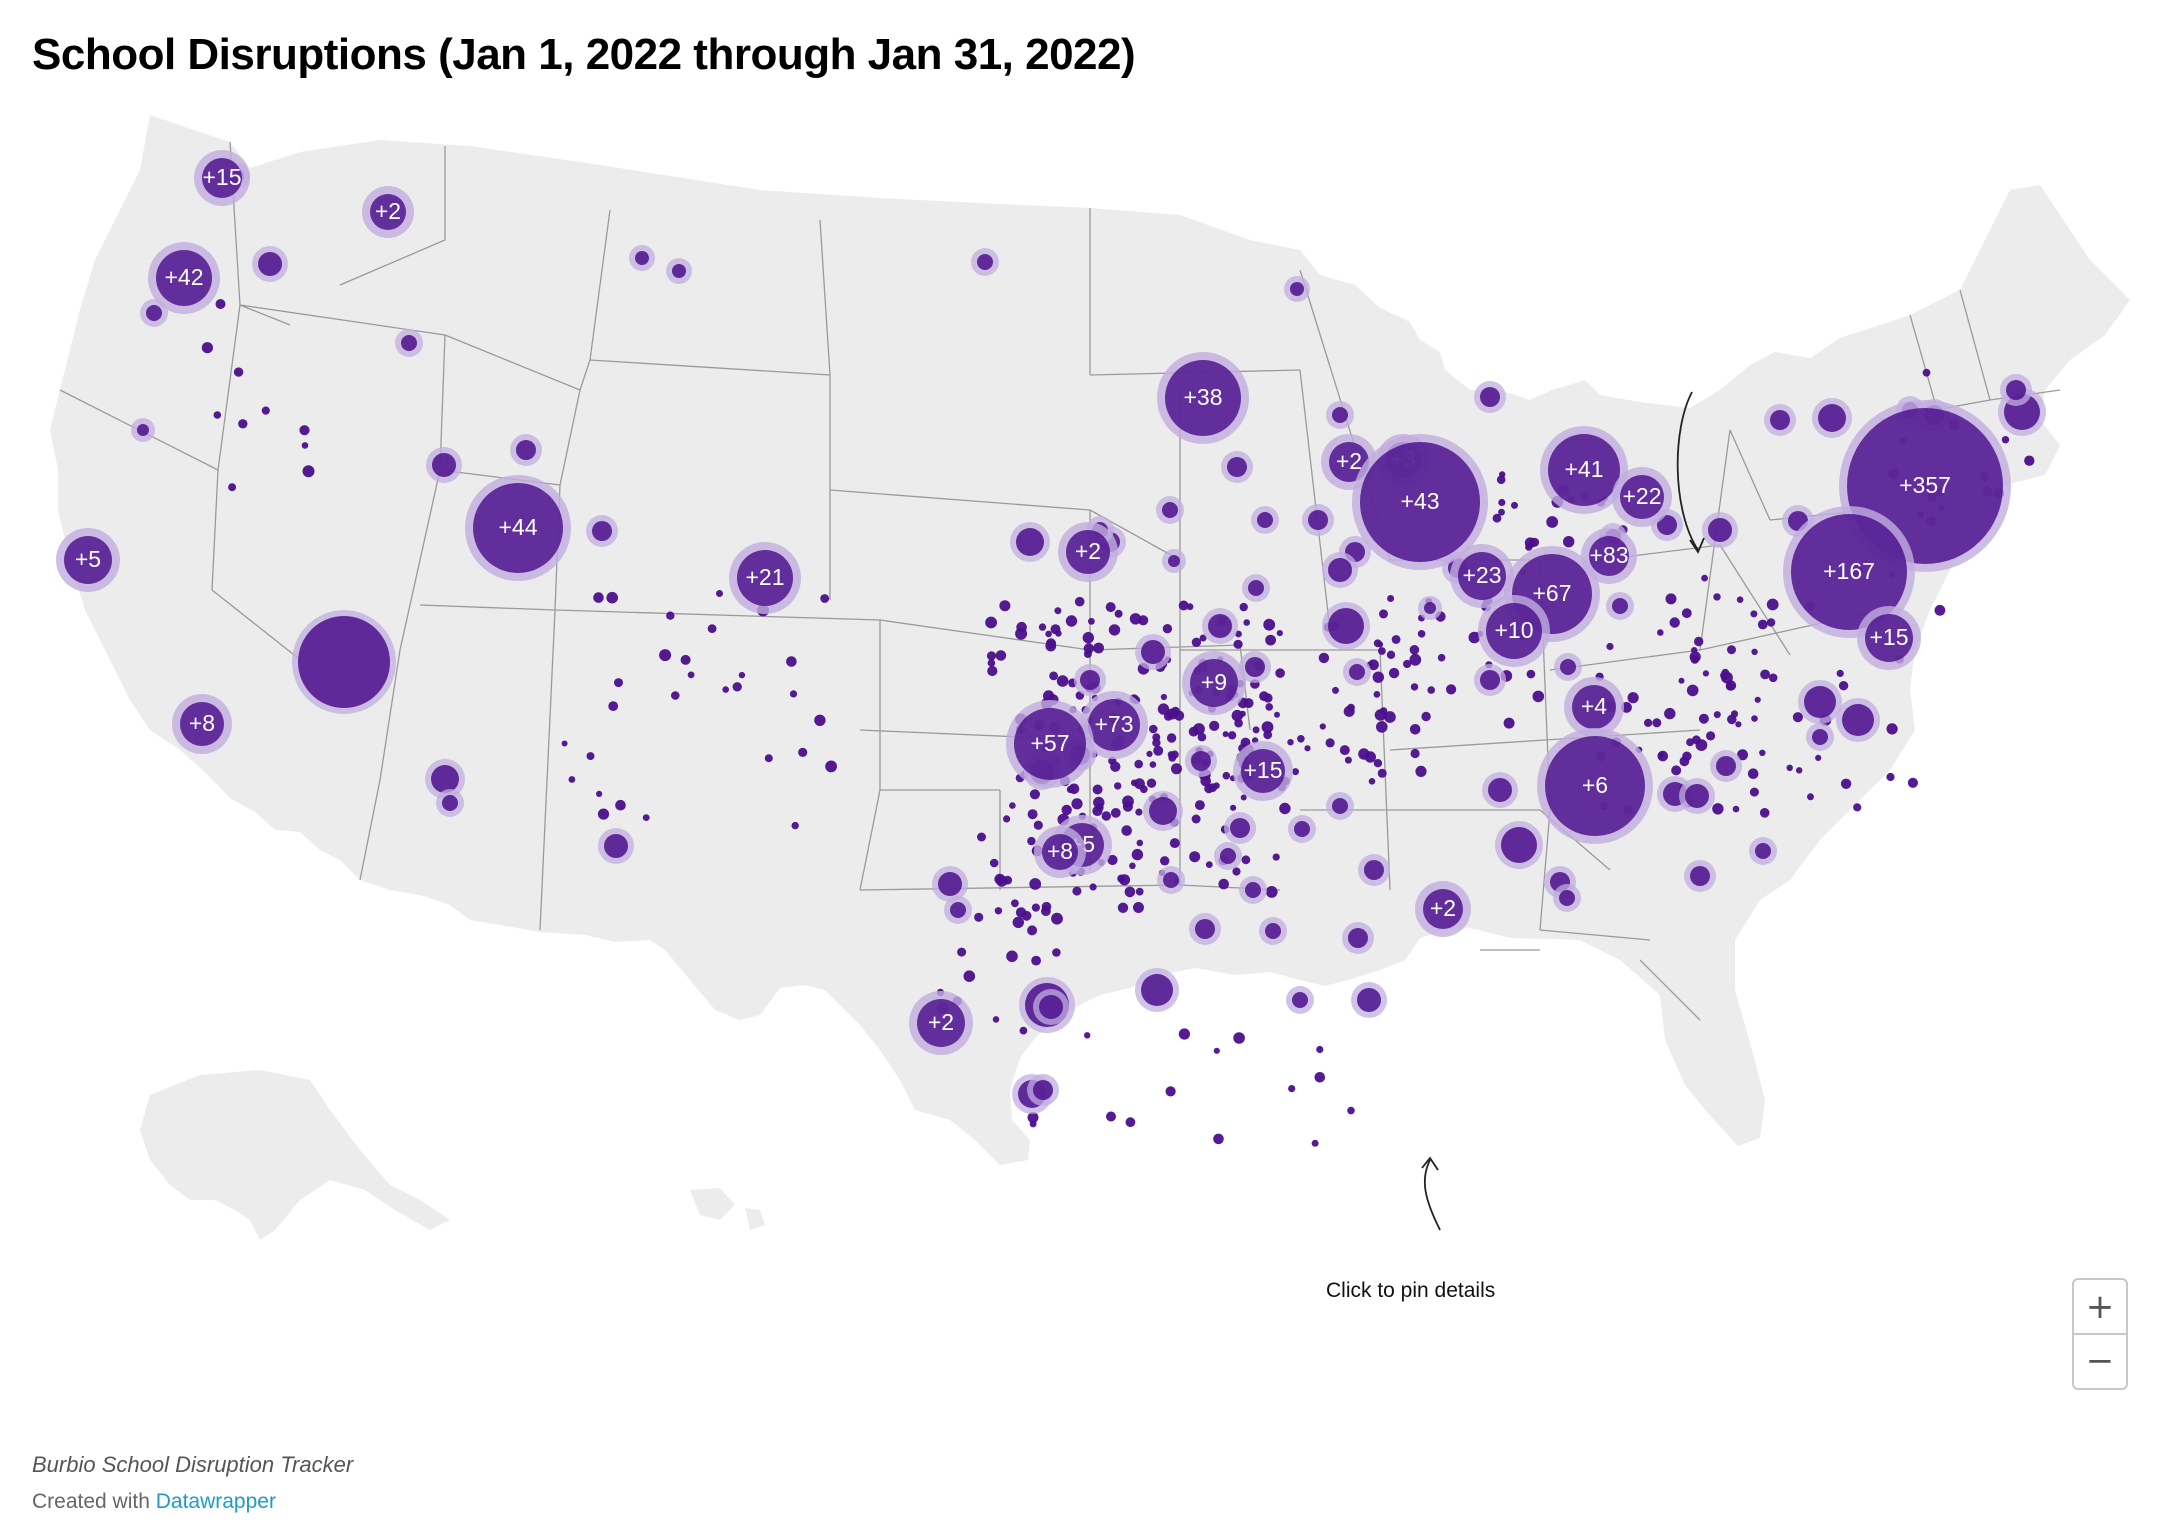 This screenshot has width=2164, height=1536. What do you see at coordinates (215, 1501) in the screenshot?
I see `datawrapper-link: Datawrapper` at bounding box center [215, 1501].